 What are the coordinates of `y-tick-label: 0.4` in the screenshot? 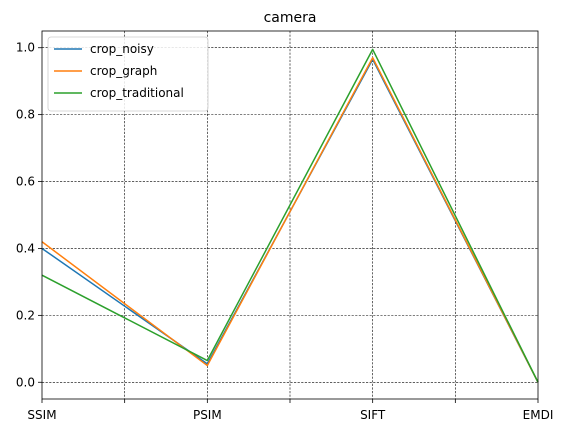 It's located at (25, 248).